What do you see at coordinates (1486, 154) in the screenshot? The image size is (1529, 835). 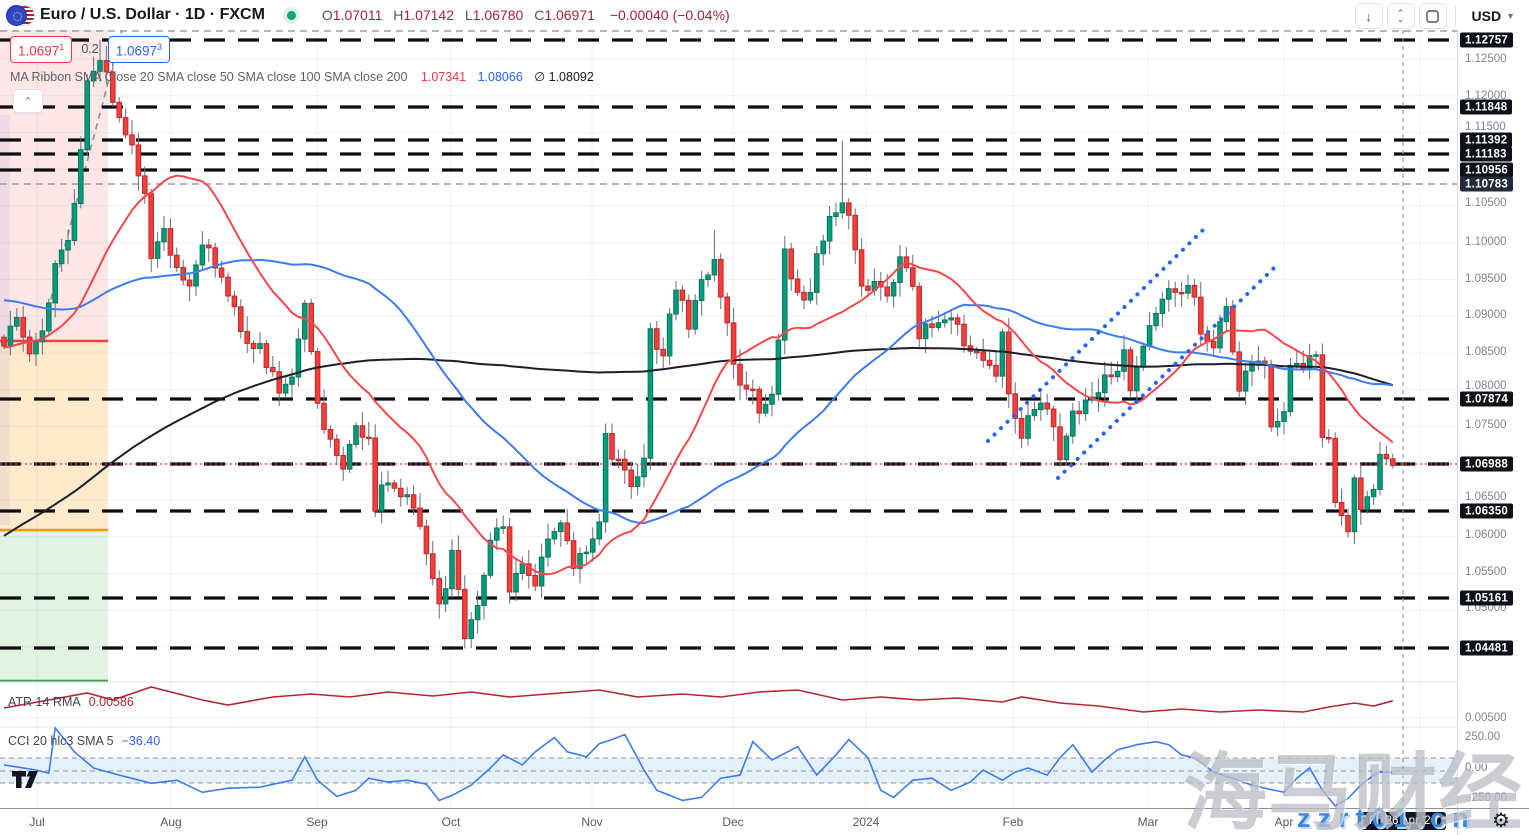 I see `price-level-badge: 1.11183` at bounding box center [1486, 154].